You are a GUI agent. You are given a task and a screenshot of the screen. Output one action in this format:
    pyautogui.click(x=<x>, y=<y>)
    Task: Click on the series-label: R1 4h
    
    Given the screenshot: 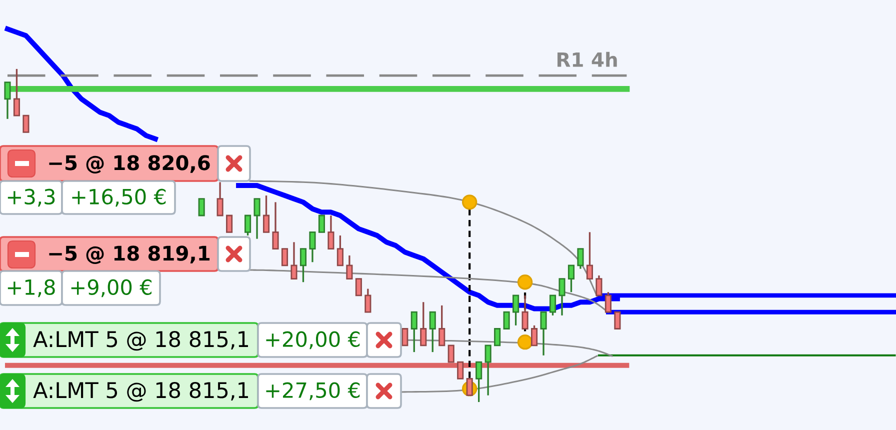 What is the action you would take?
    pyautogui.click(x=587, y=59)
    